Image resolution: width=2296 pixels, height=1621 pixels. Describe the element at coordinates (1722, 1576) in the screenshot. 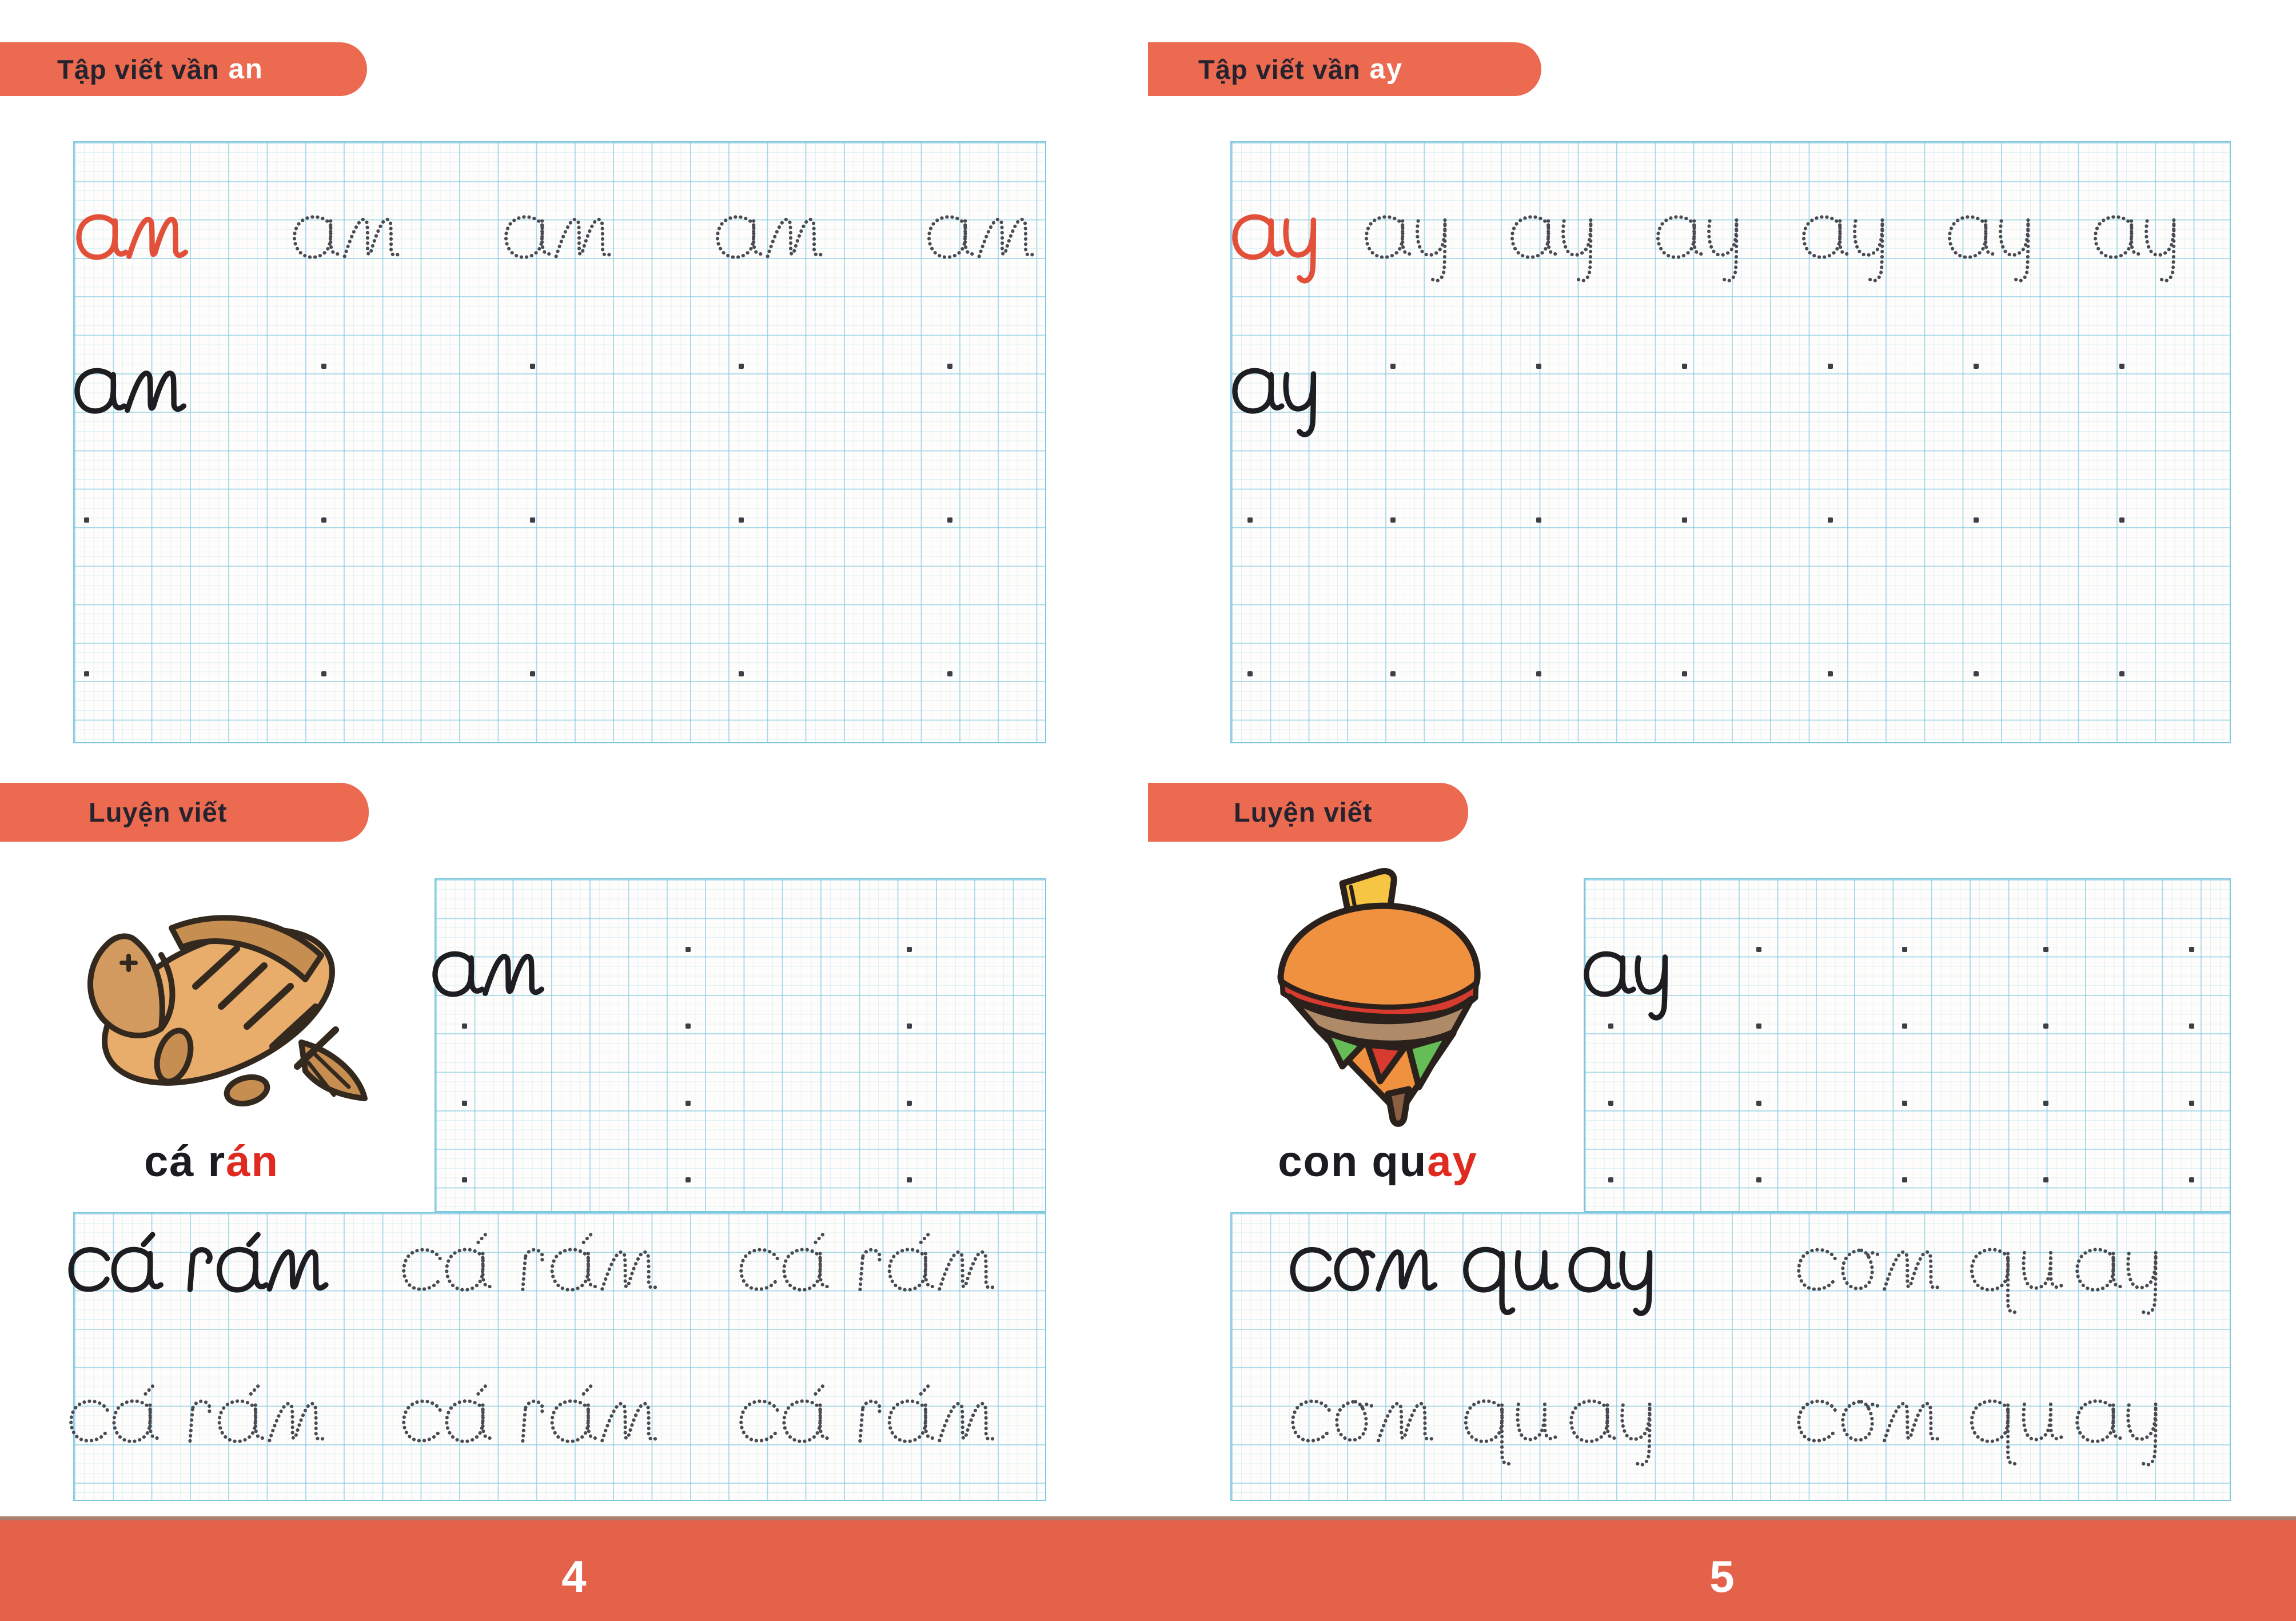

I see `page-number-right: 5` at that location.